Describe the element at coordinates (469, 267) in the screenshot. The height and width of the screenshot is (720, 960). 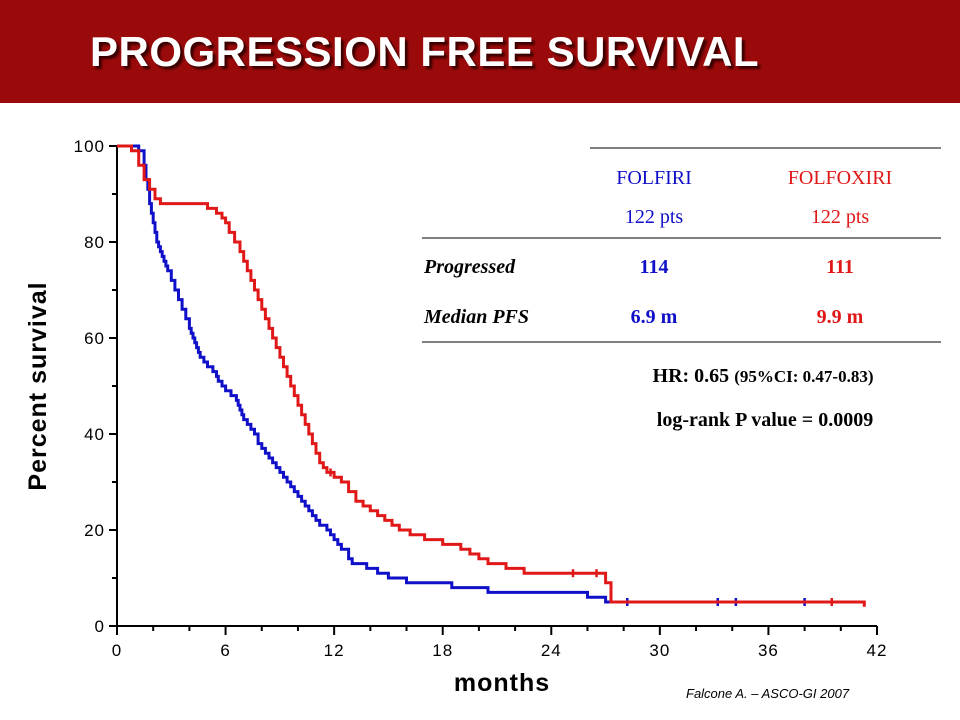
I see `row-label-progressed: Progressed` at that location.